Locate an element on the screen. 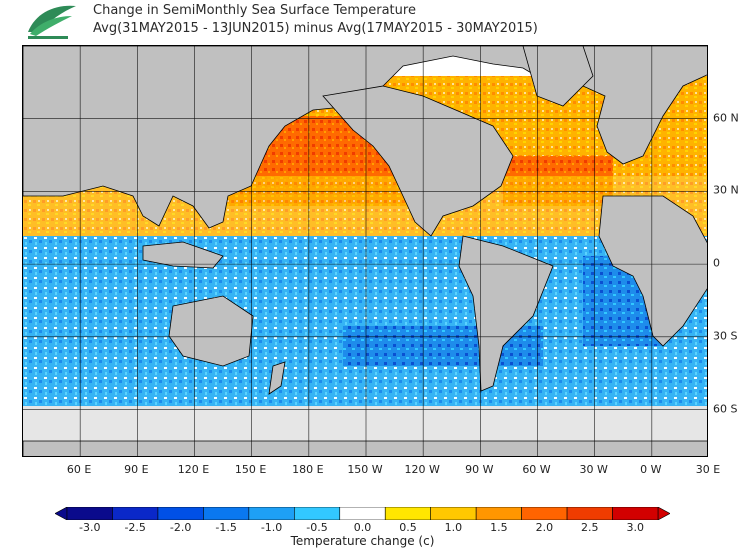  colorbar-tick-label: 1.5 is located at coordinates (499, 527).